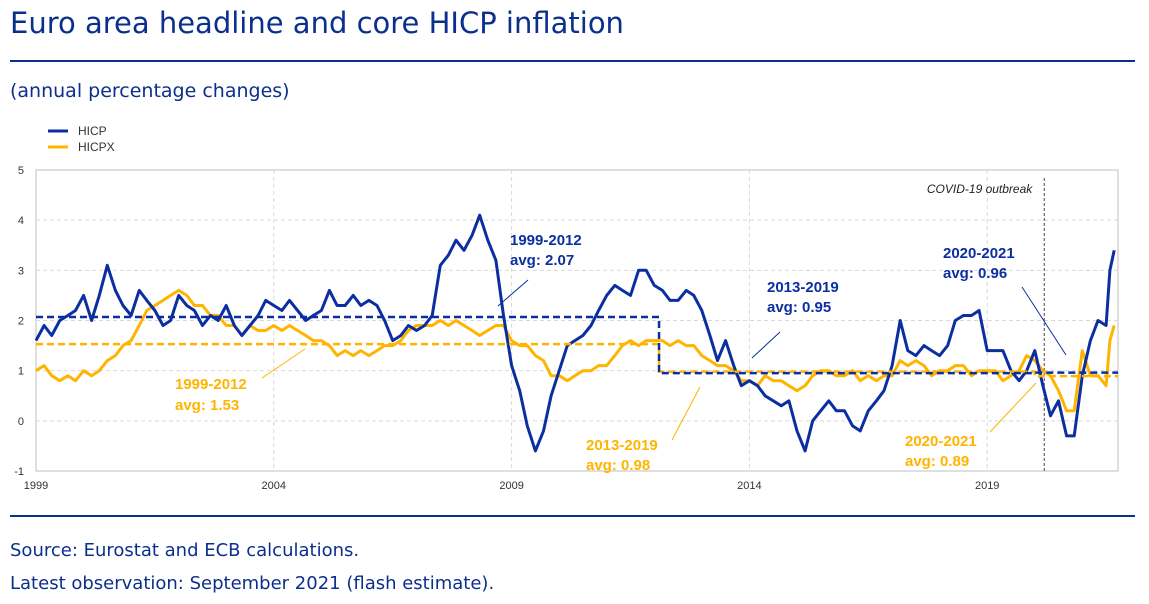 This screenshot has height=604, width=1149. I want to click on pointer-hicpx-2020-2021, so click(1013, 407).